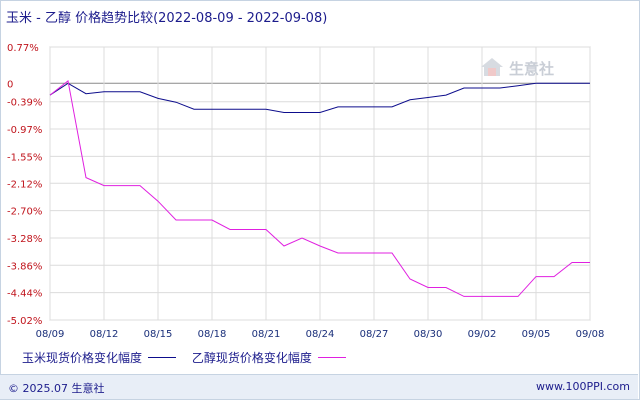 The width and height of the screenshot is (640, 400). What do you see at coordinates (531, 69) in the screenshot?
I see `watermark-text: 生意社` at bounding box center [531, 69].